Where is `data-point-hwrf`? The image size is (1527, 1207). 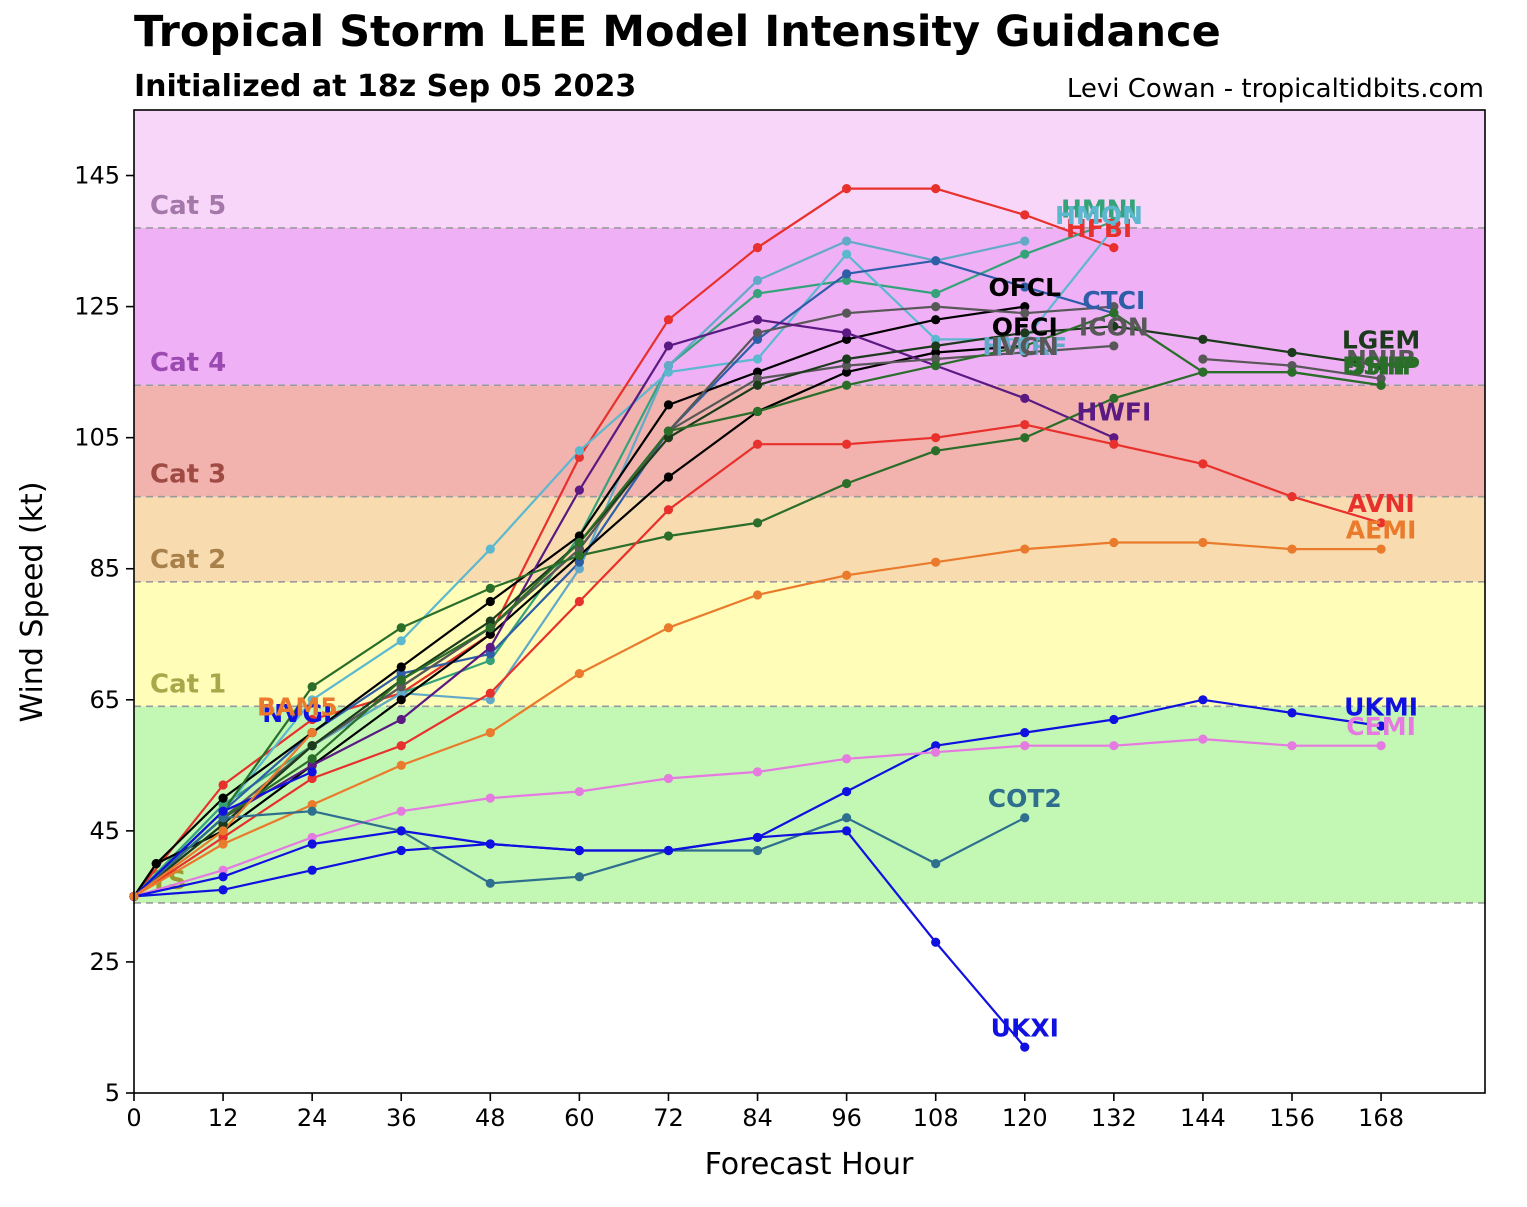
data-point-hwrf is located at coordinates (847, 241).